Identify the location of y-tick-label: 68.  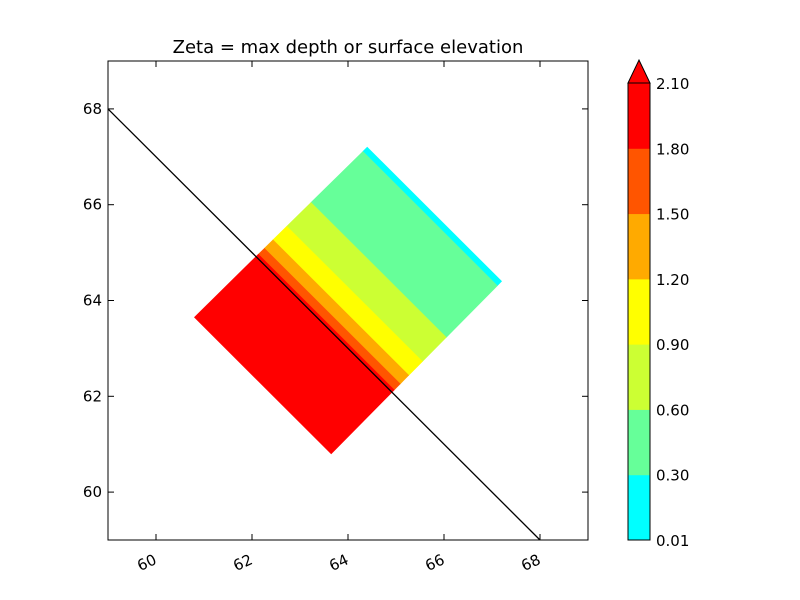
(92, 109).